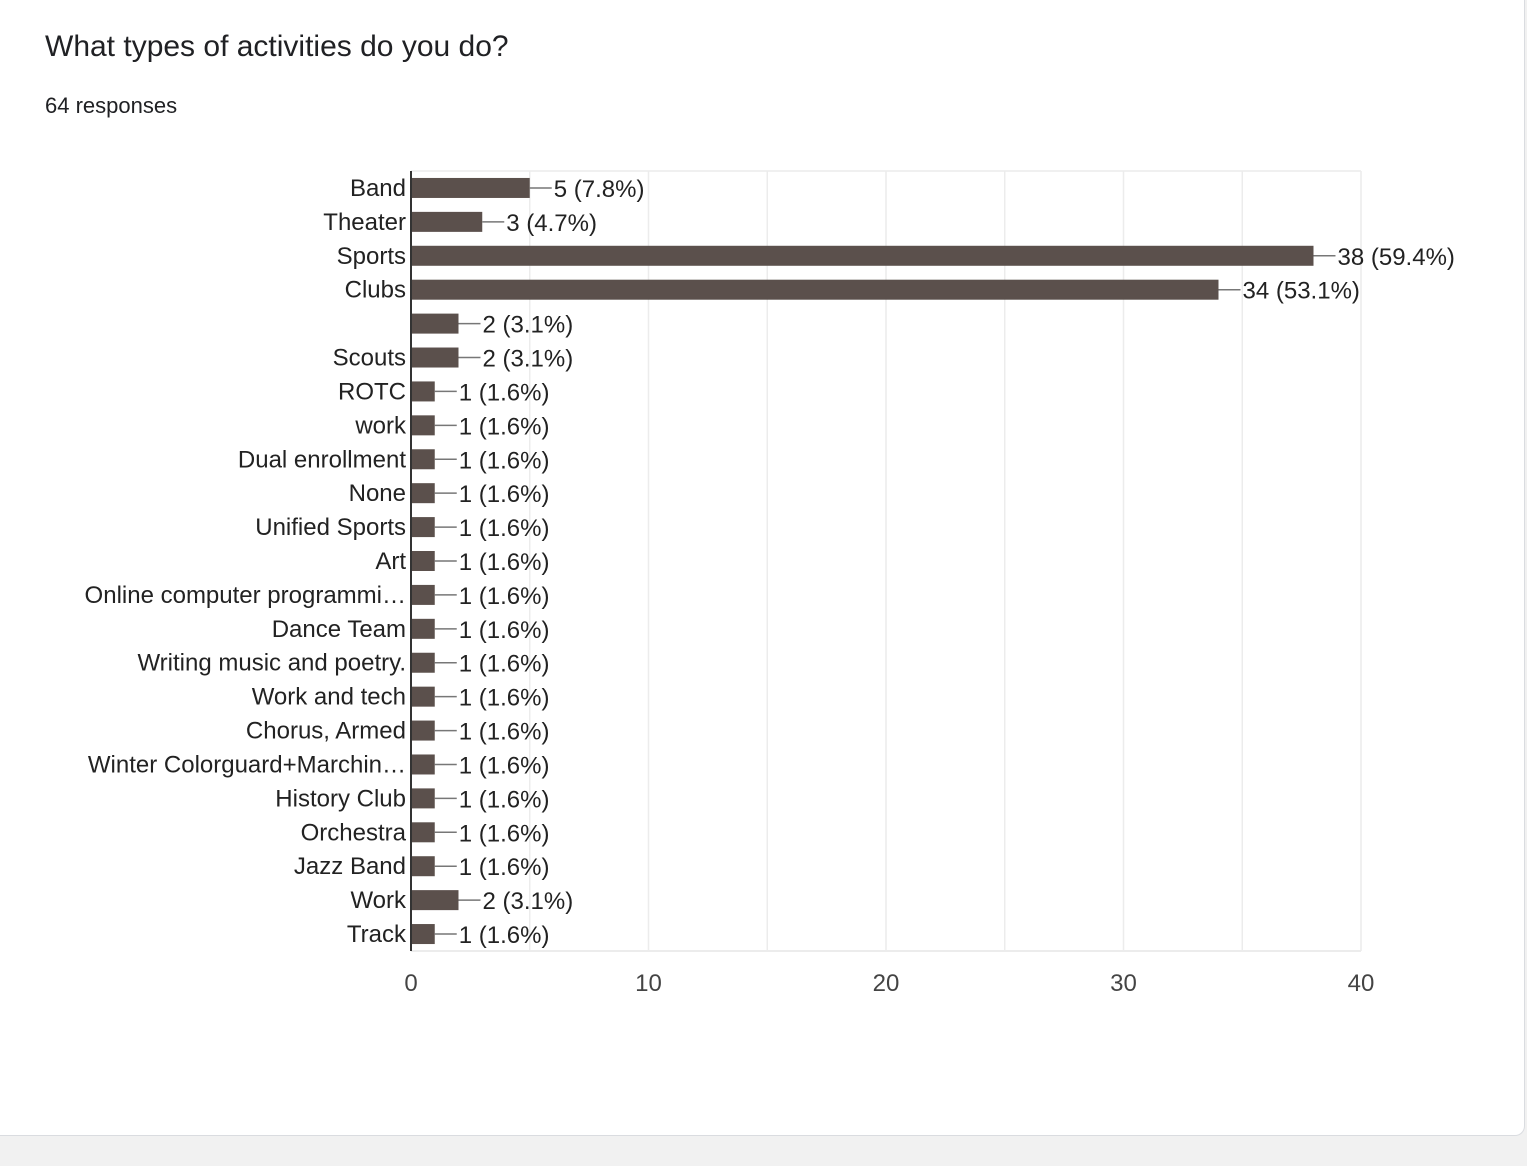 Image resolution: width=1527 pixels, height=1166 pixels. I want to click on value-label: 3 (4.7%), so click(551, 223).